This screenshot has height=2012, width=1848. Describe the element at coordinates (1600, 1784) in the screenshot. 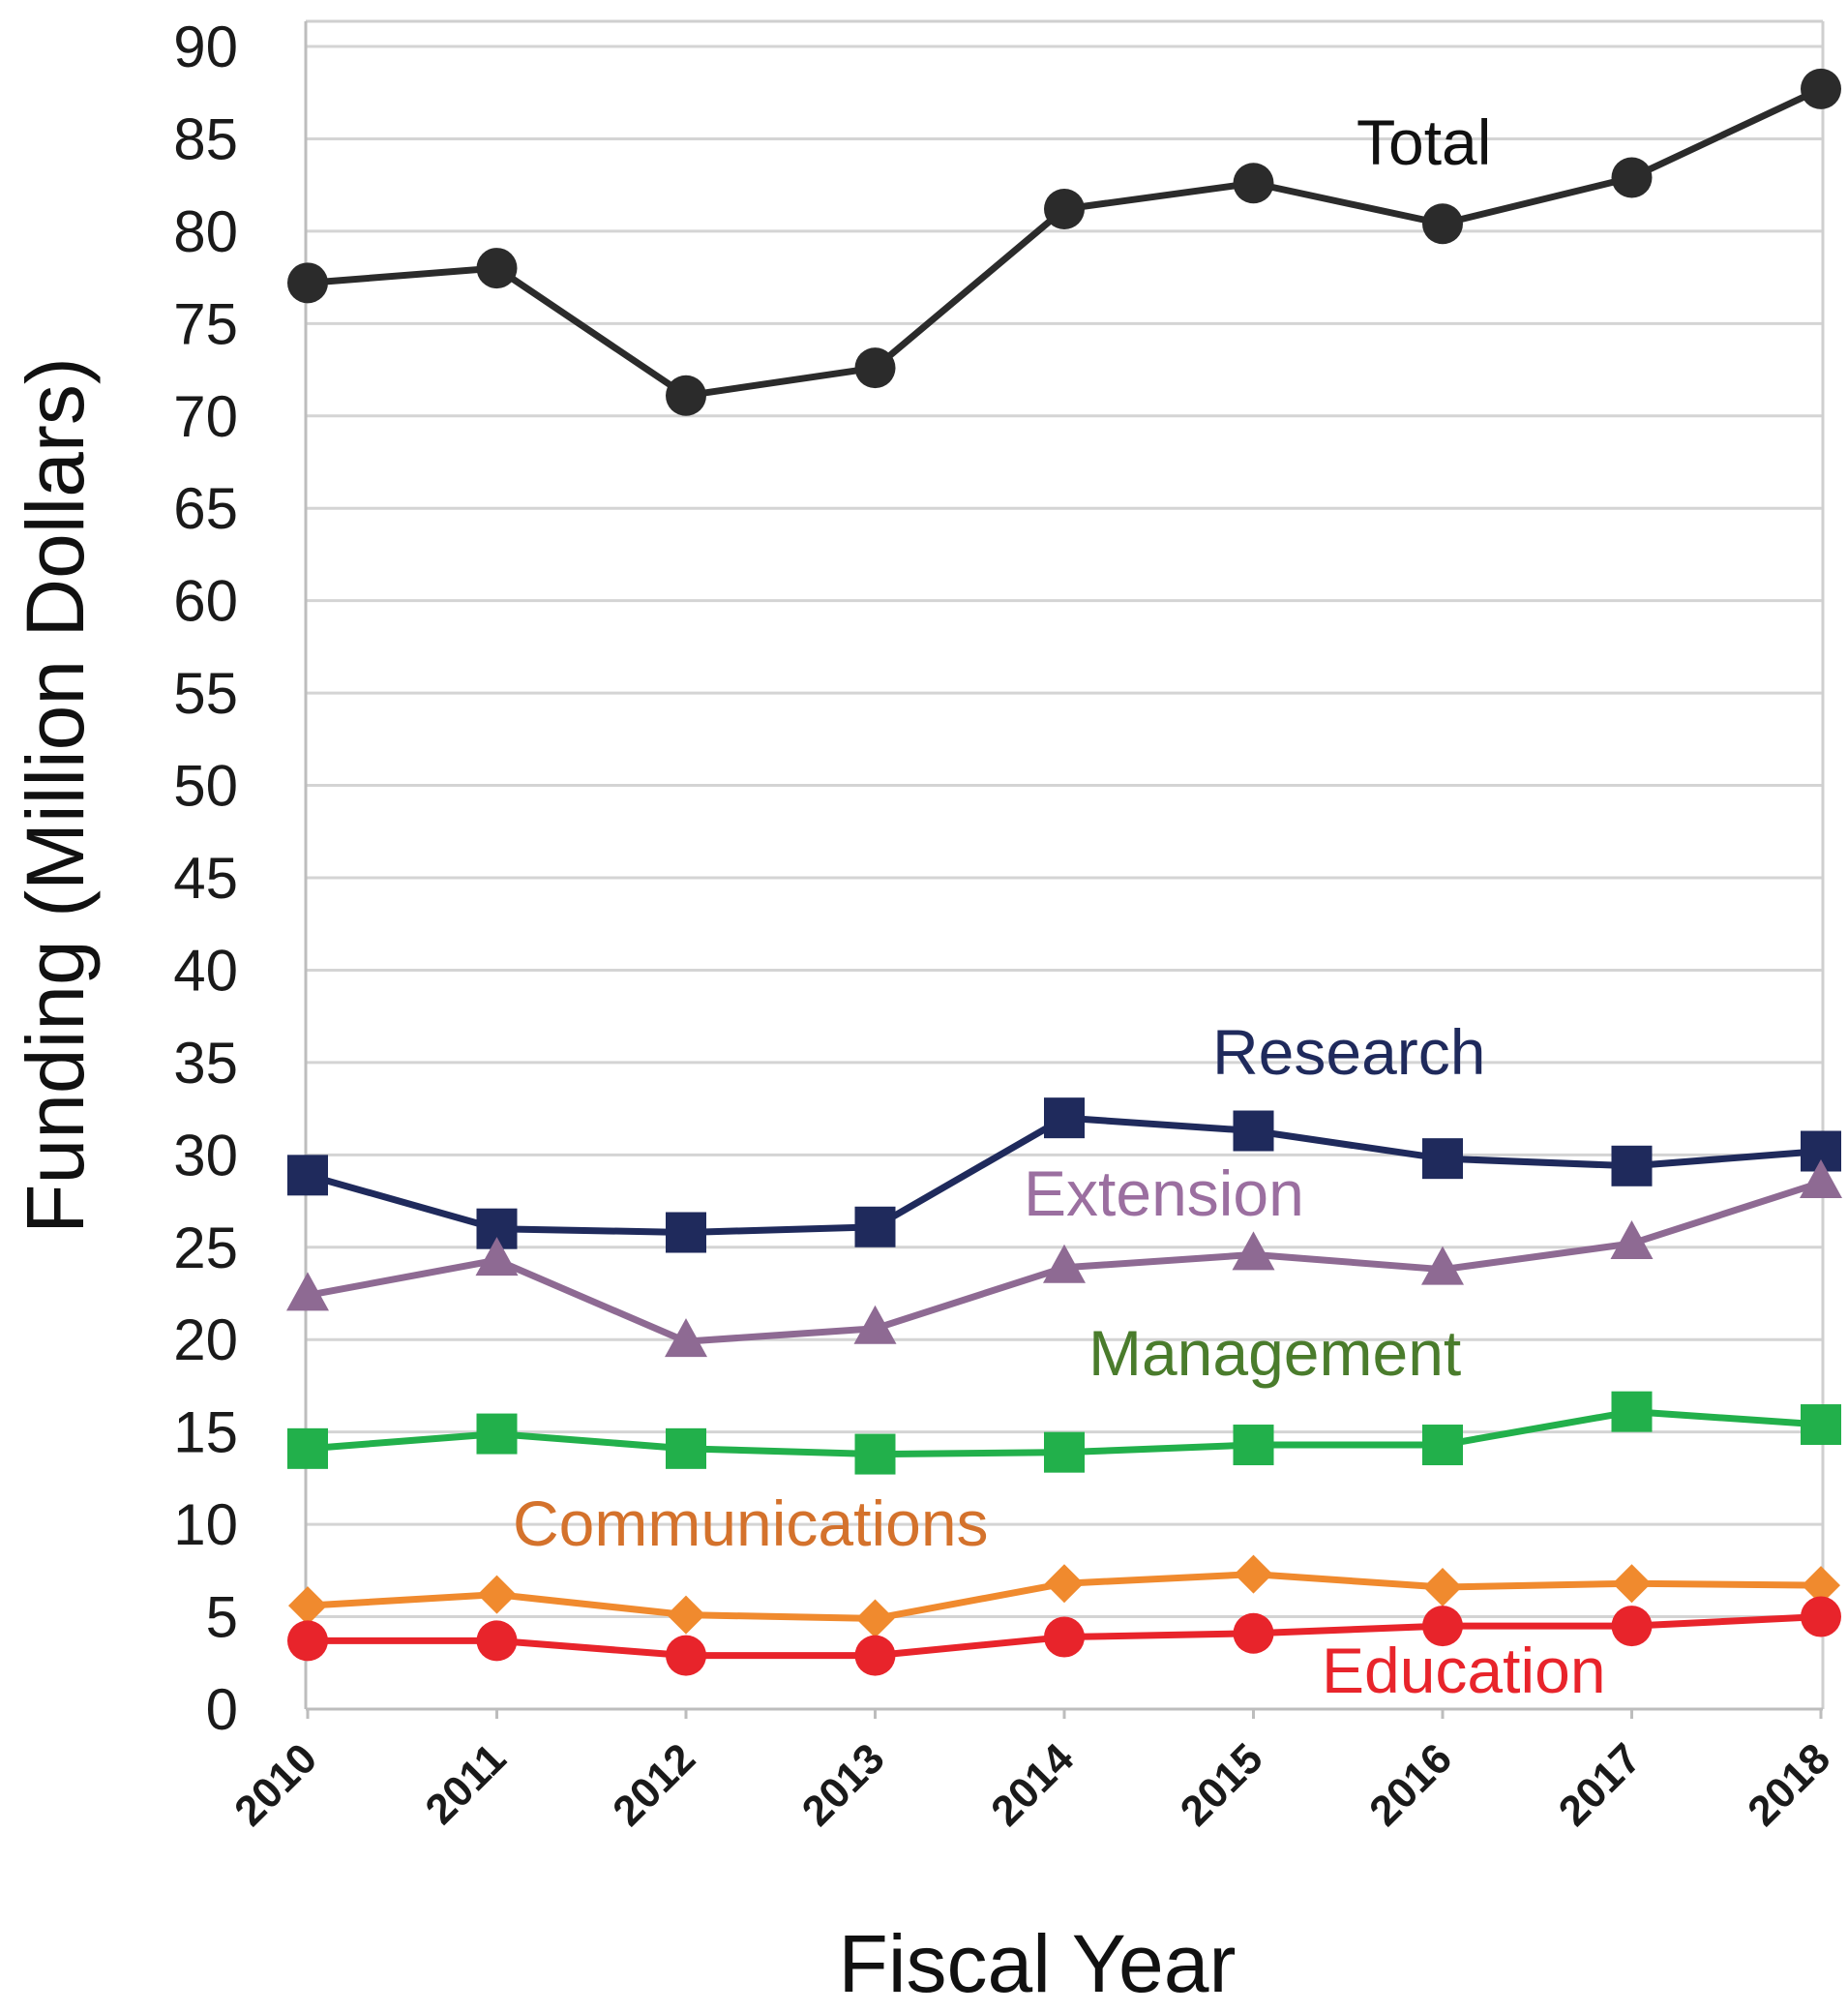

I see `x-tick-label: 2017` at that location.